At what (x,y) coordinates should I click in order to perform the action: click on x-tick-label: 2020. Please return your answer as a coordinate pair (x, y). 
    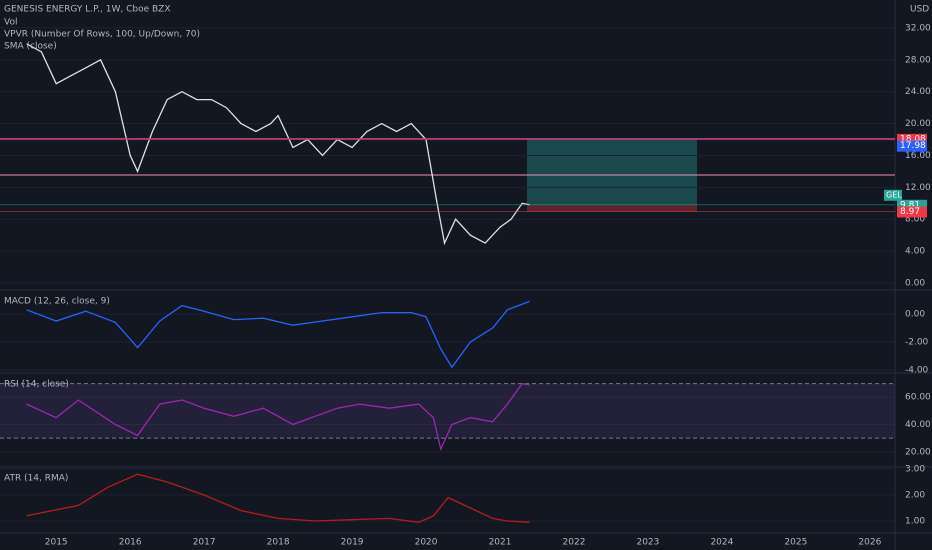
    Looking at the image, I should click on (426, 543).